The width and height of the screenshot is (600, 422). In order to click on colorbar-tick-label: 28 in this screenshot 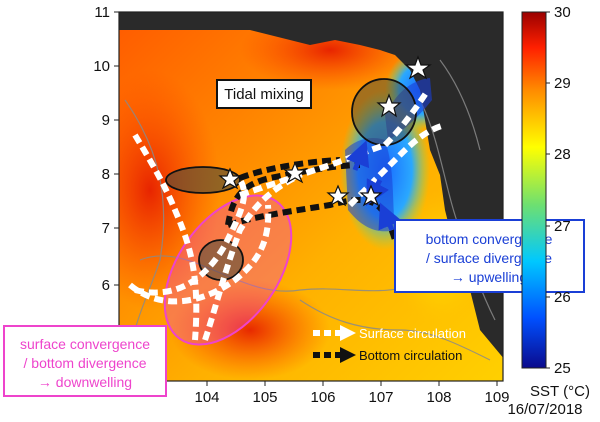, I will do `click(562, 154)`.